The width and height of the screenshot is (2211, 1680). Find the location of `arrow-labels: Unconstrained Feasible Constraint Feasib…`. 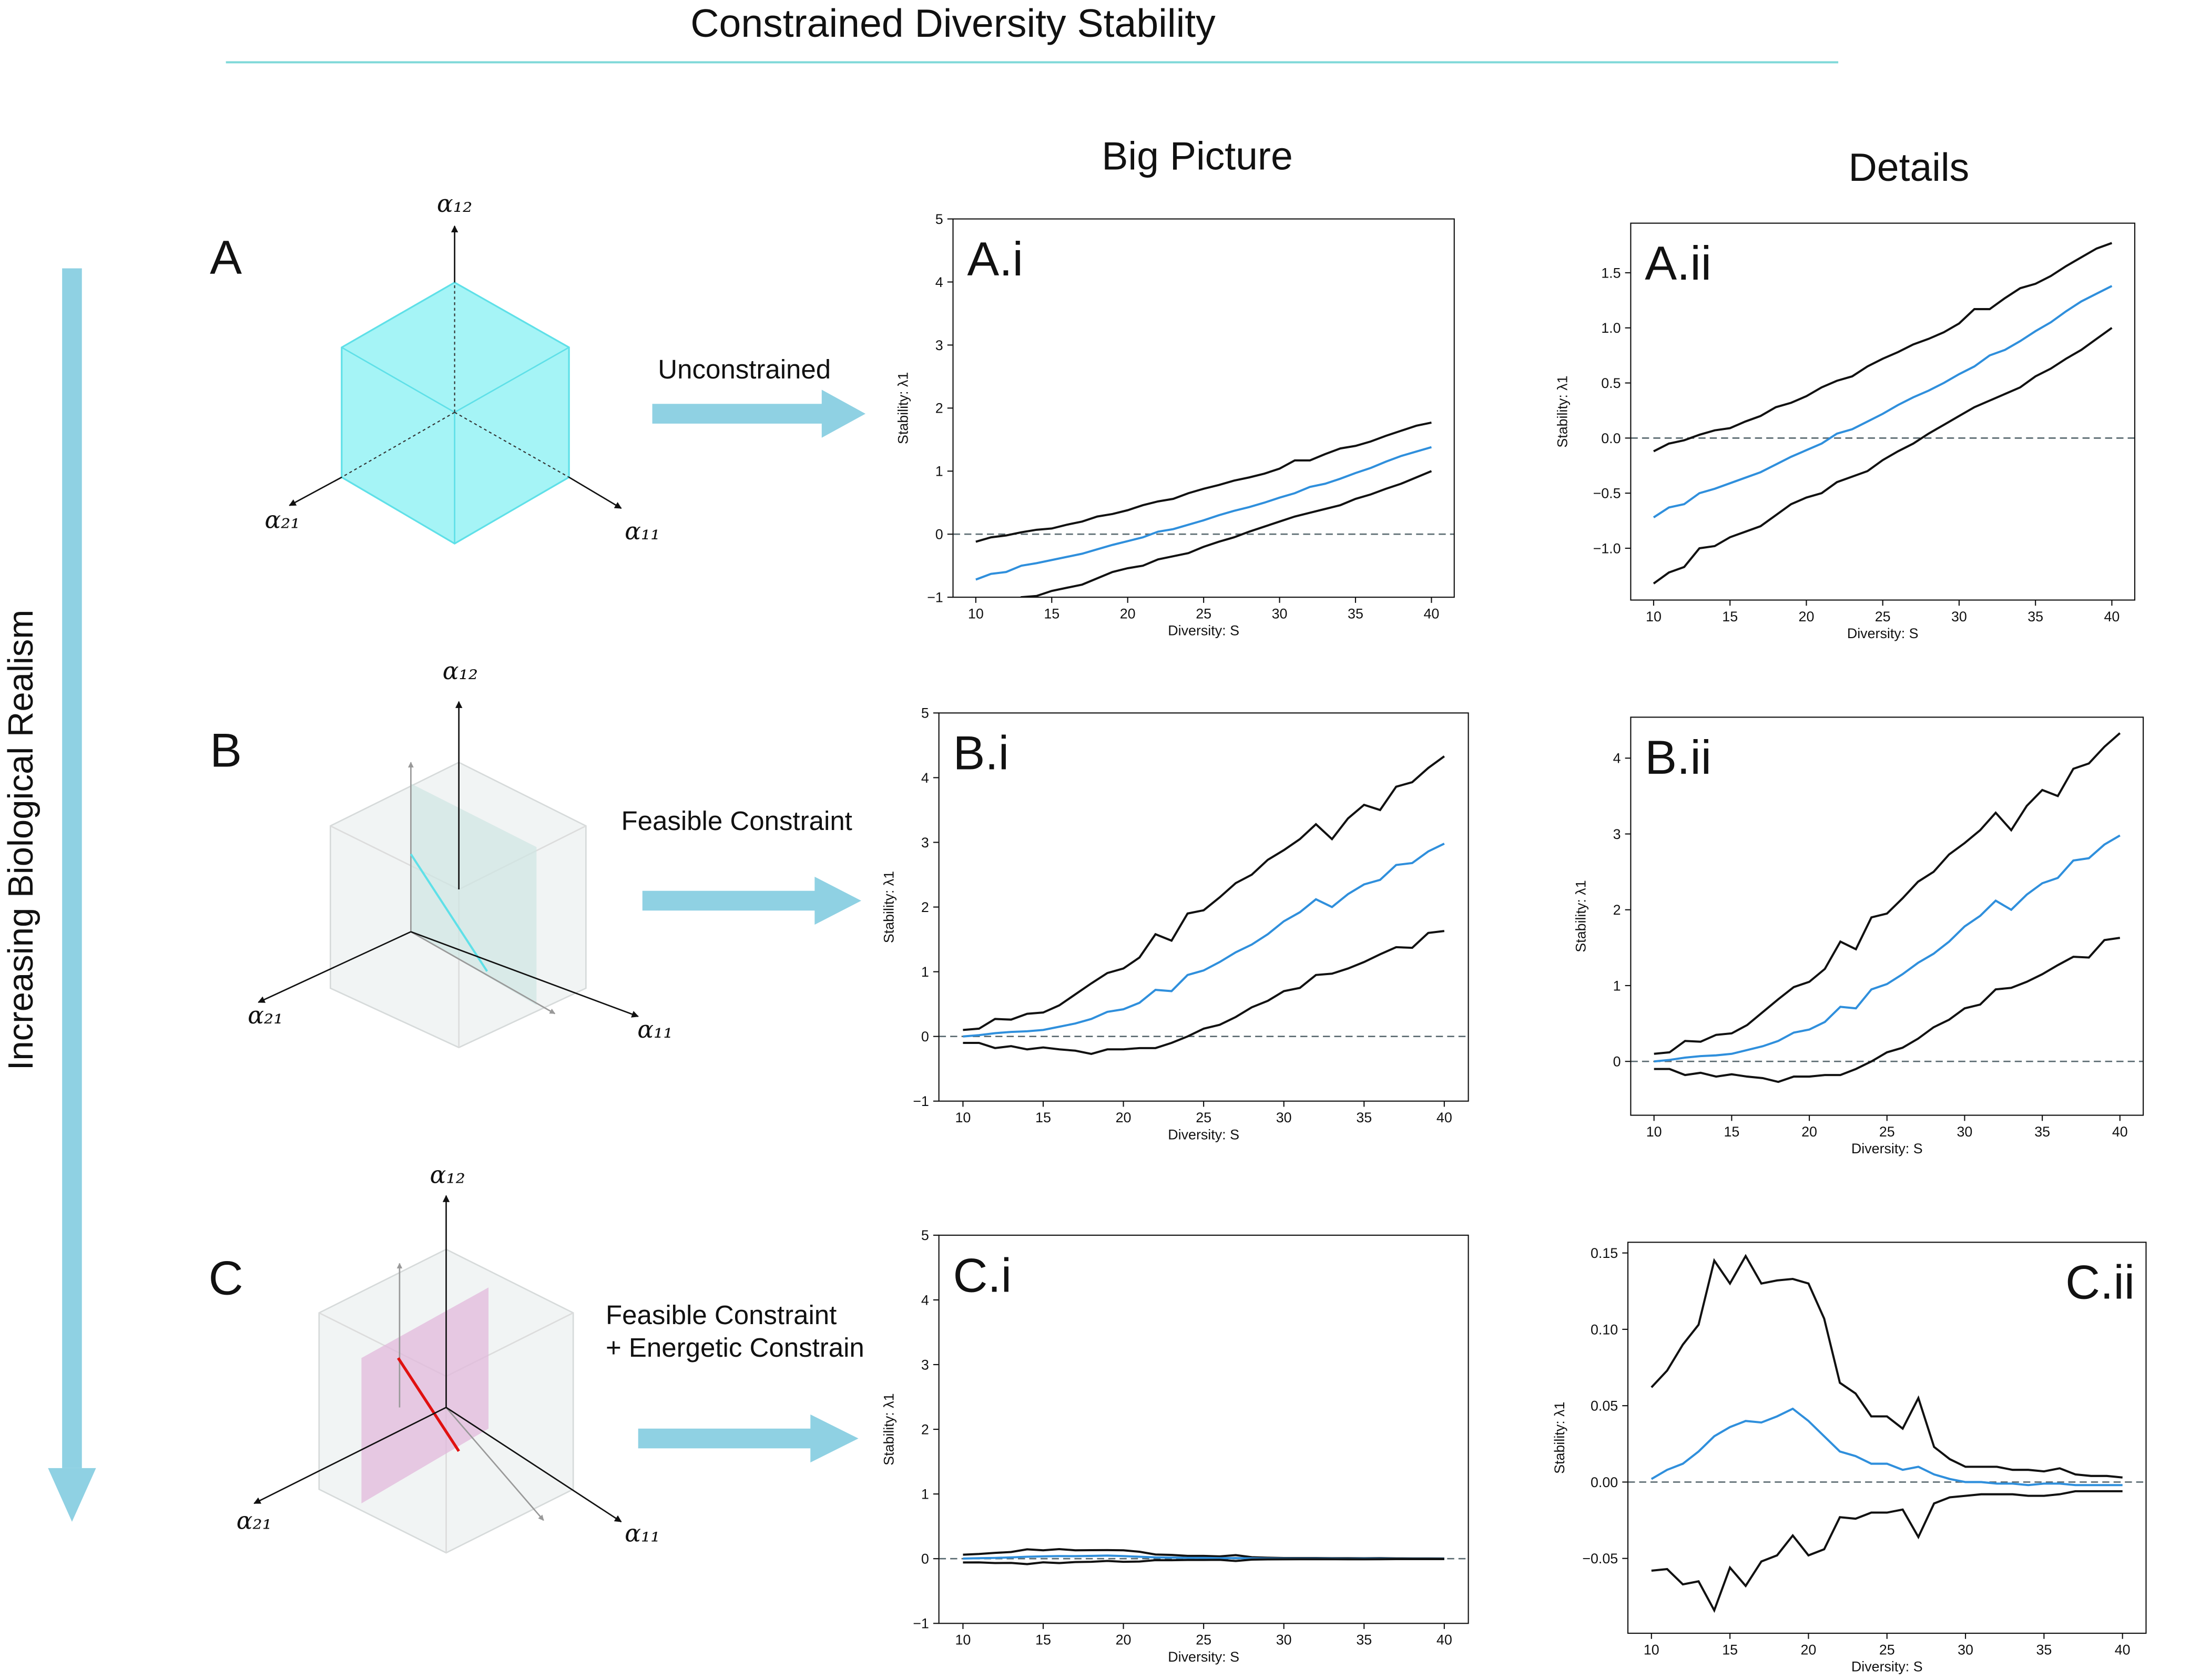

arrow-labels: Unconstrained Feasible Constraint Feasib… is located at coordinates (739, 858).